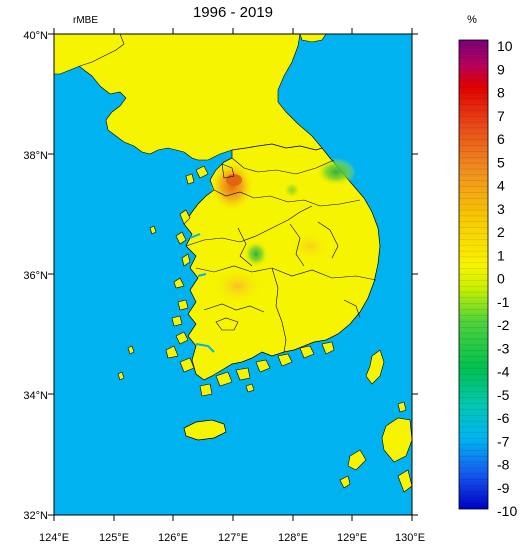 The height and width of the screenshot is (550, 529). I want to click on colorbar-tick-label: -6, so click(503, 418).